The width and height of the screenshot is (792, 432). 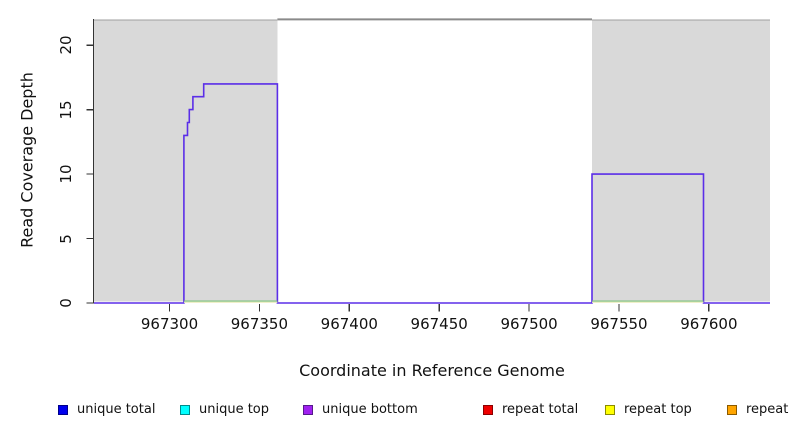 I want to click on legend-label: unique bottom, so click(x=370, y=409).